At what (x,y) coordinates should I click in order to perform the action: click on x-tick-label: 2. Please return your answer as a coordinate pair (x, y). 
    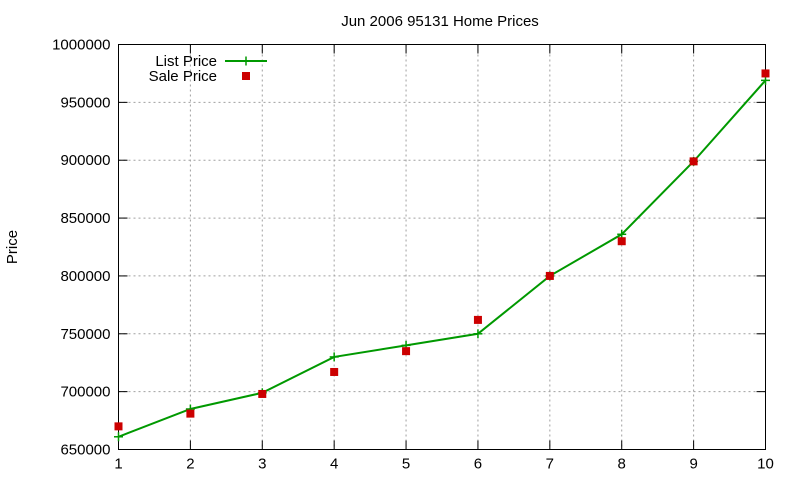
    Looking at the image, I should click on (190, 464).